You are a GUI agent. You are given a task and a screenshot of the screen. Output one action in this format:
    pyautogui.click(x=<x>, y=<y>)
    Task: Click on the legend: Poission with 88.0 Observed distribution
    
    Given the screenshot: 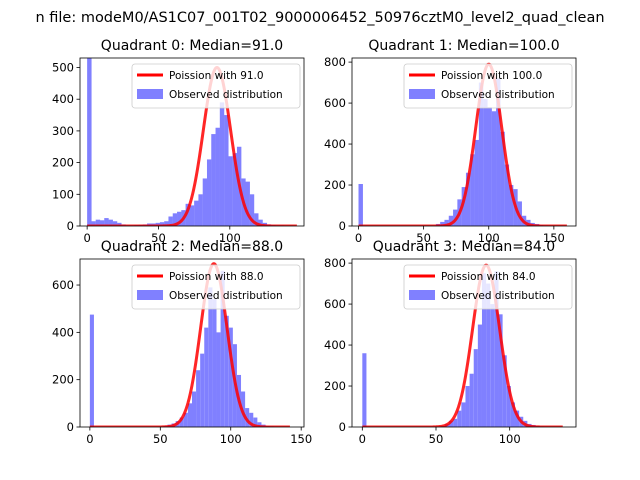 What is the action you would take?
    pyautogui.click(x=216, y=287)
    